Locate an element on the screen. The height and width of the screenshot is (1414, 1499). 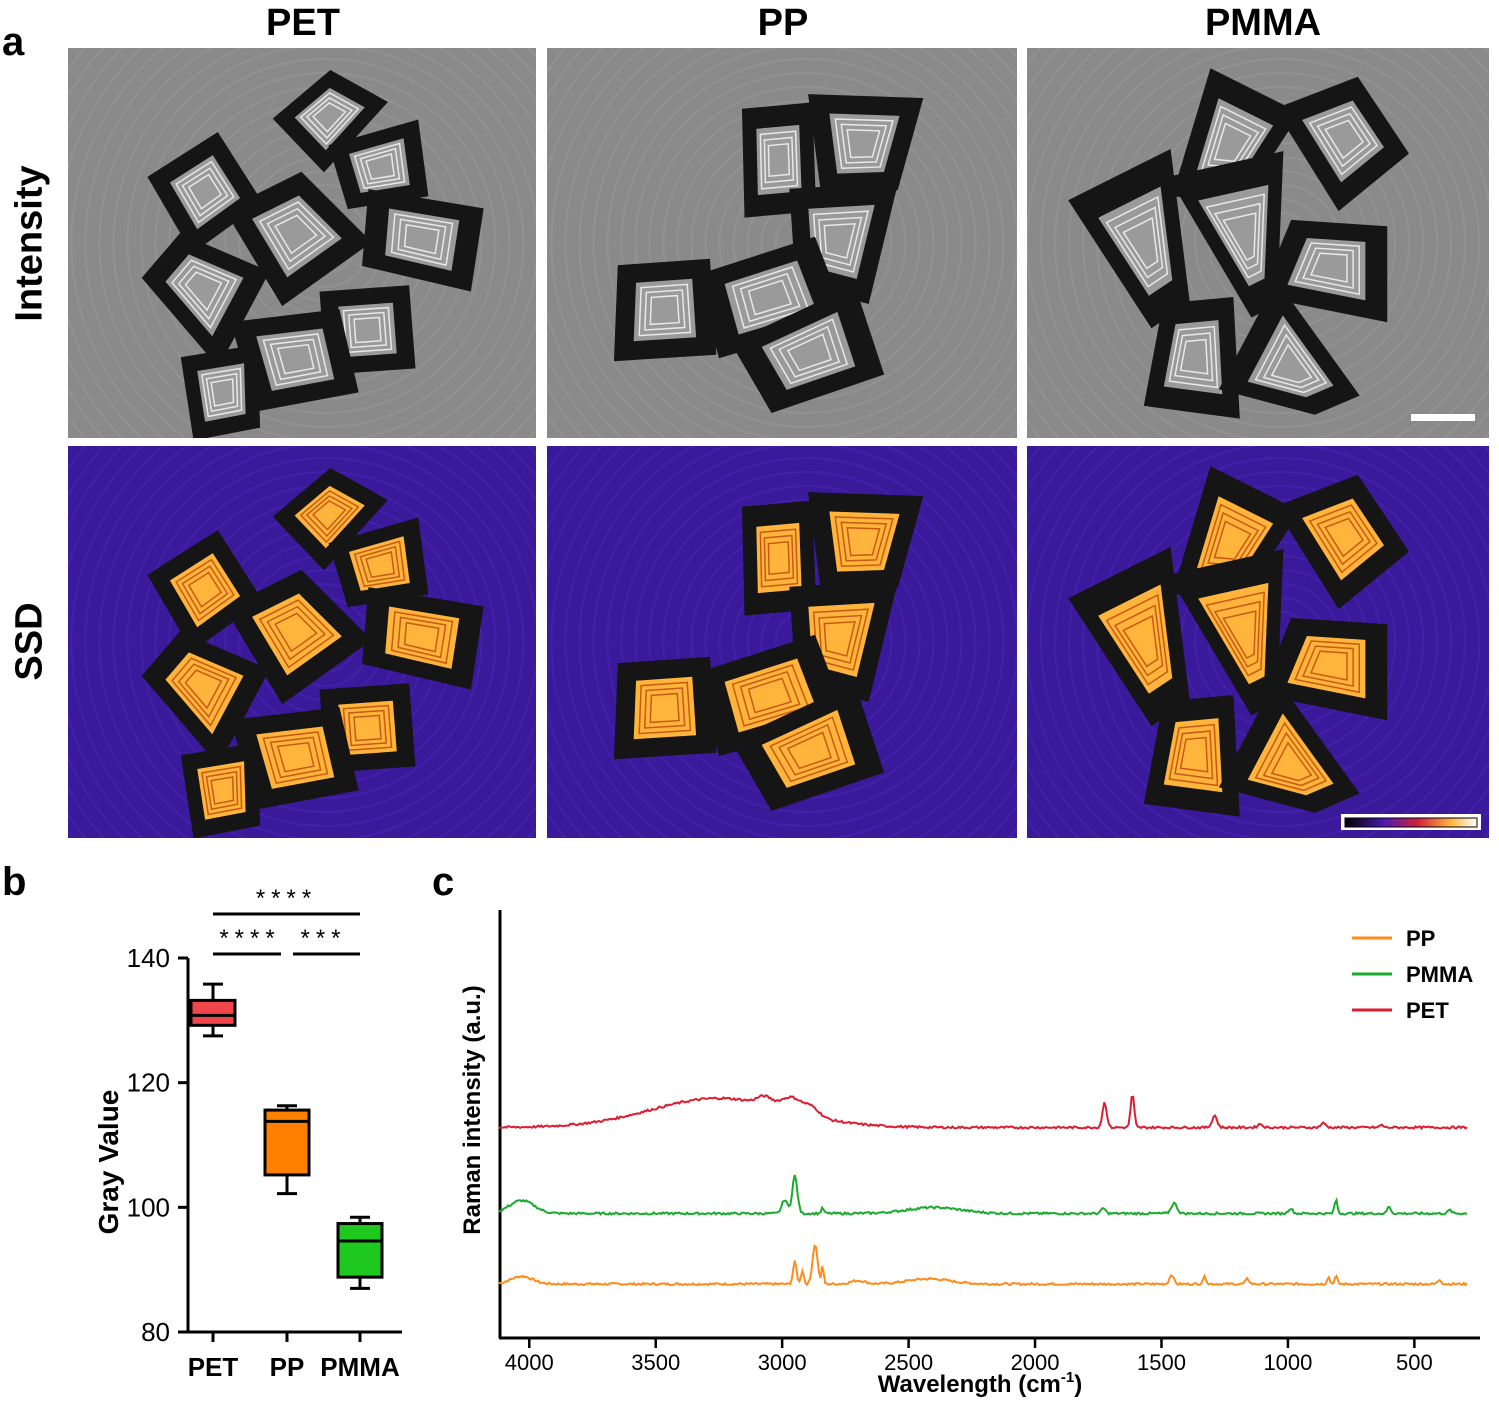
row-title-ssd: SSD is located at coordinates (29, 641).